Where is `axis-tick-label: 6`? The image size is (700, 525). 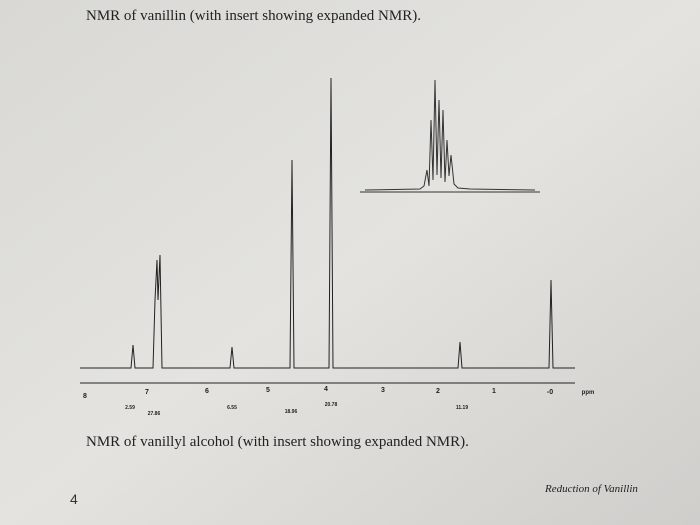 axis-tick-label: 6 is located at coordinates (207, 391).